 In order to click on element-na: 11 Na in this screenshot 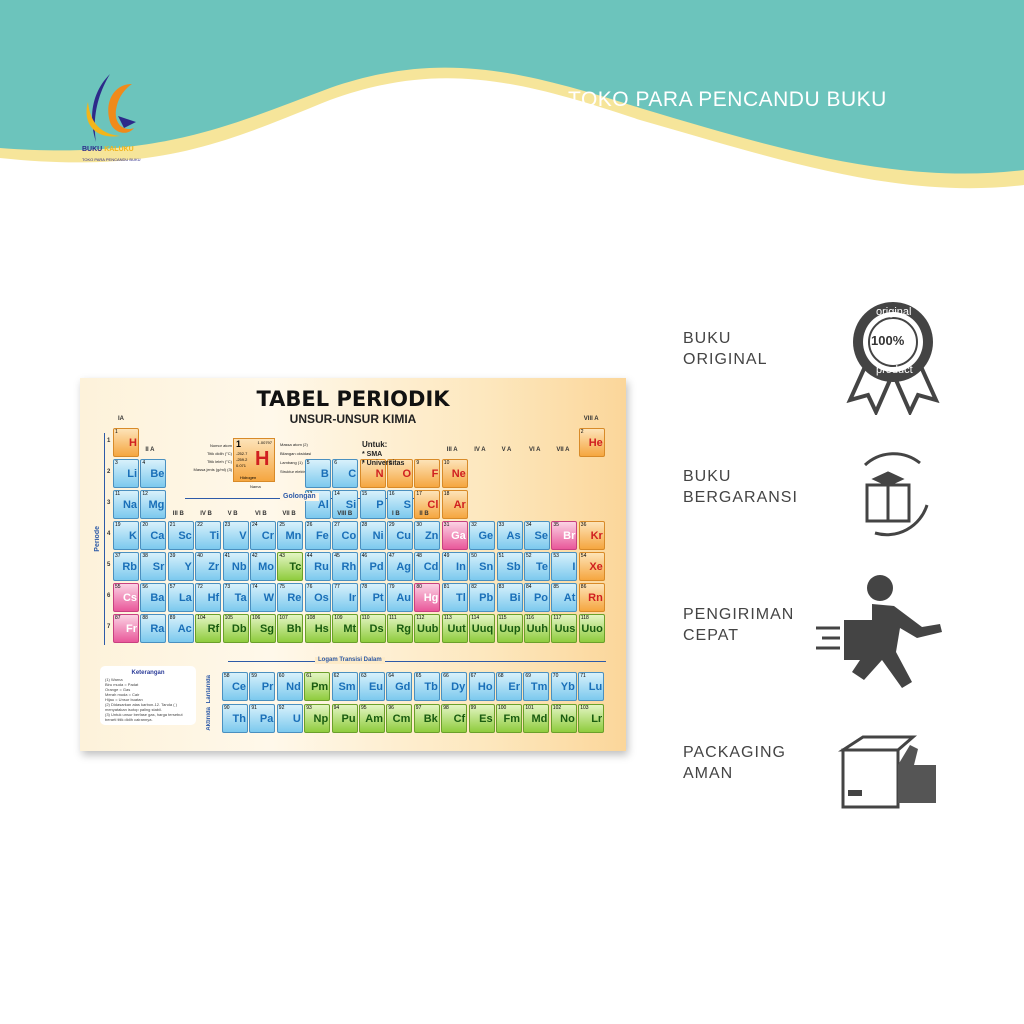, I will do `click(126, 504)`.